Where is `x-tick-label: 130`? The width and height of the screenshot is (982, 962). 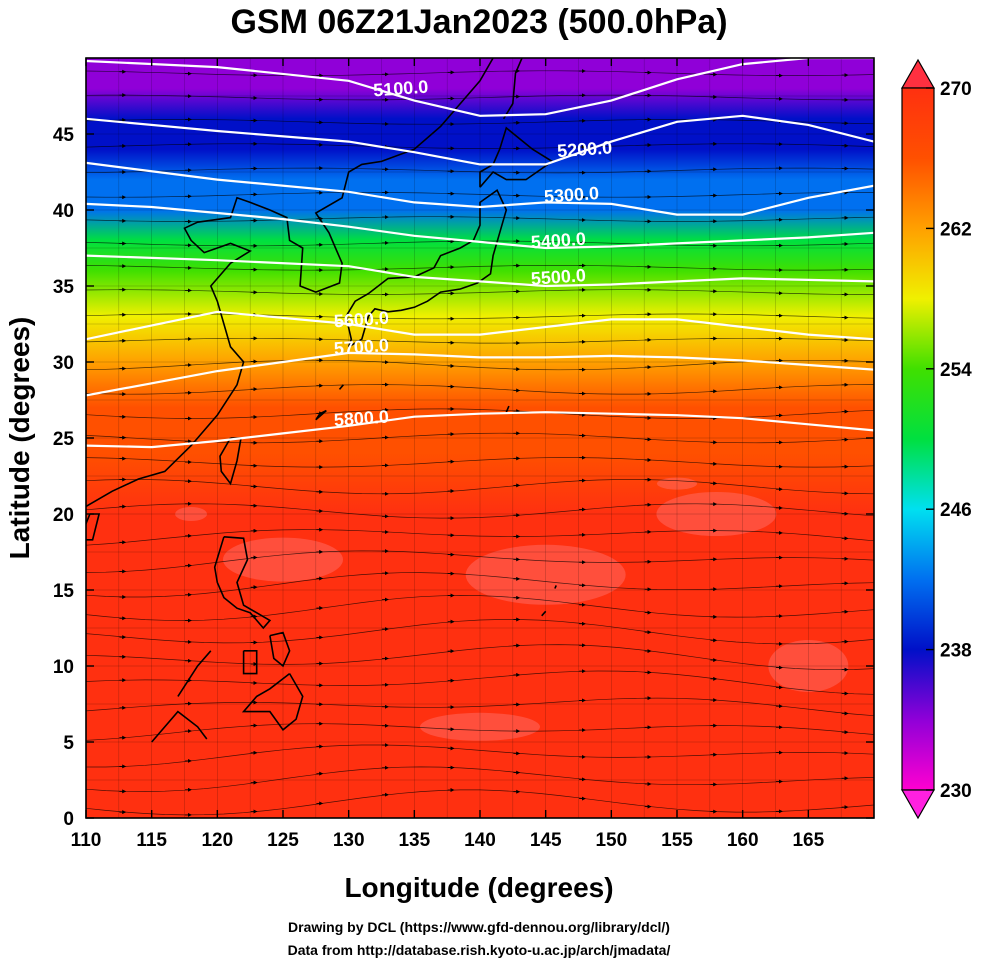
x-tick-label: 130 is located at coordinates (349, 840).